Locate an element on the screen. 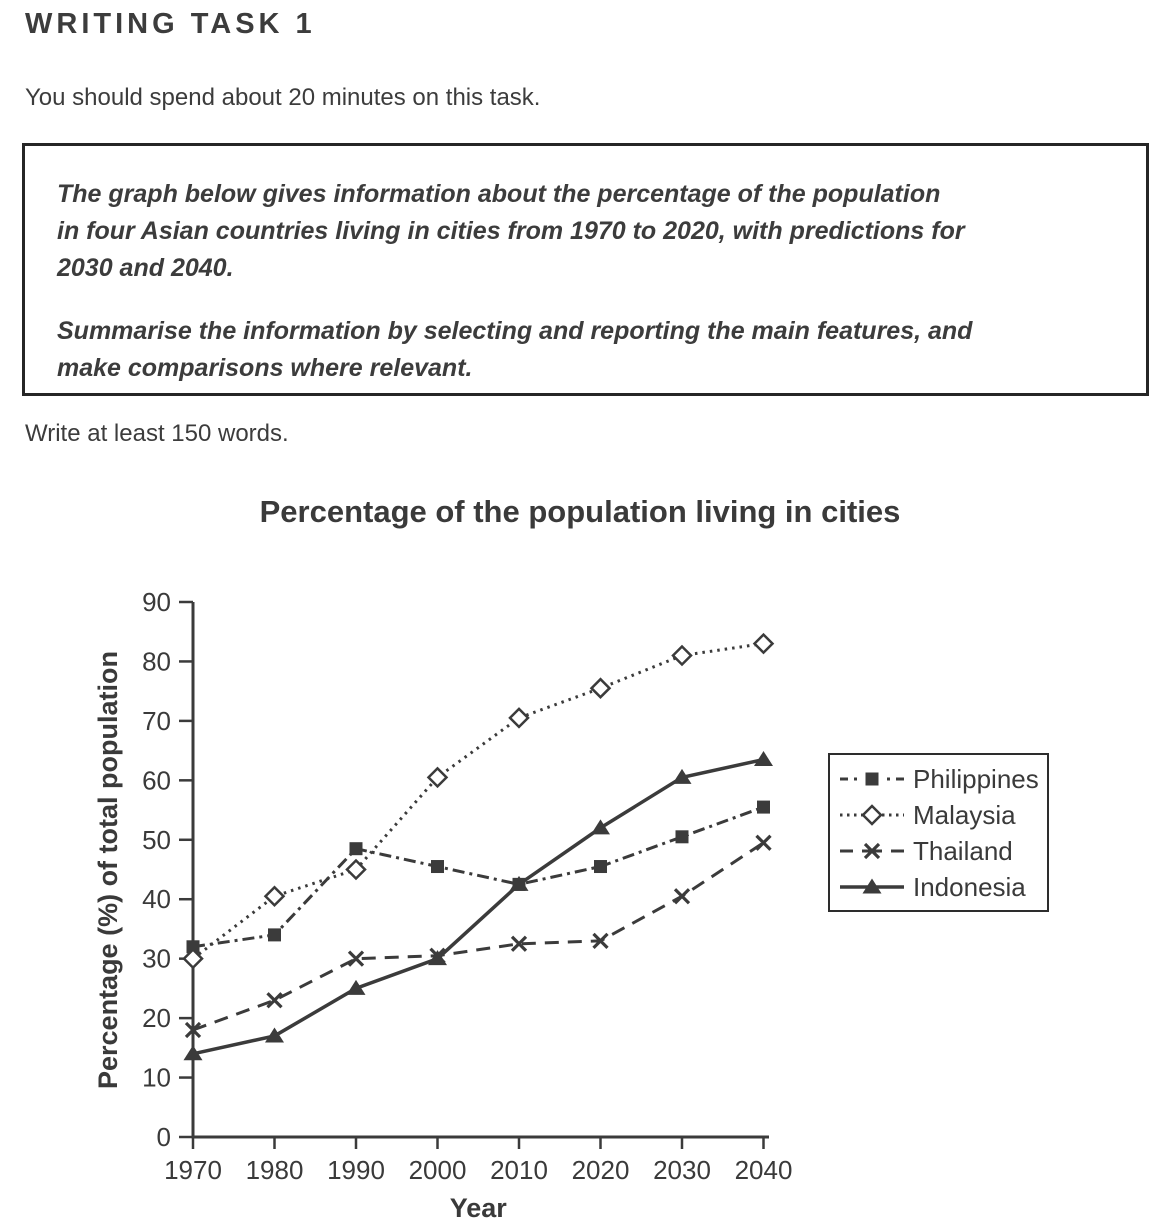 This screenshot has width=1169, height=1230. x-tick-label: 1990 is located at coordinates (356, 1170).